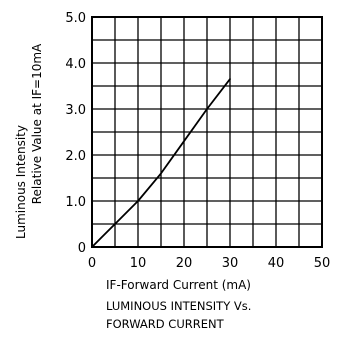 The image size is (338, 343). What do you see at coordinates (37, 123) in the screenshot?
I see `y-axis-label-line-2: Relative Value at IF=10mA` at bounding box center [37, 123].